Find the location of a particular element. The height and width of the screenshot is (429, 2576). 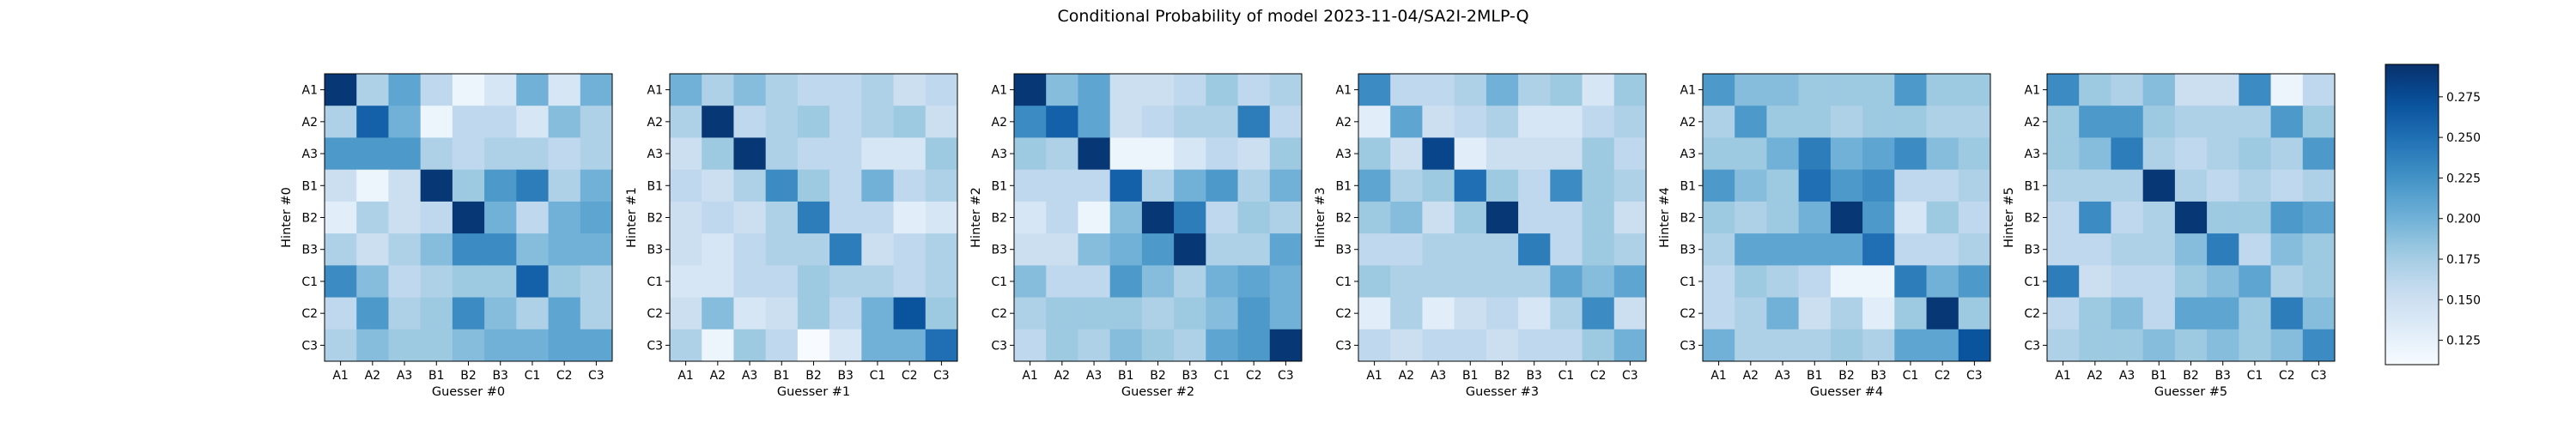

colorbar-tick-label: 0.175 is located at coordinates (2463, 260).